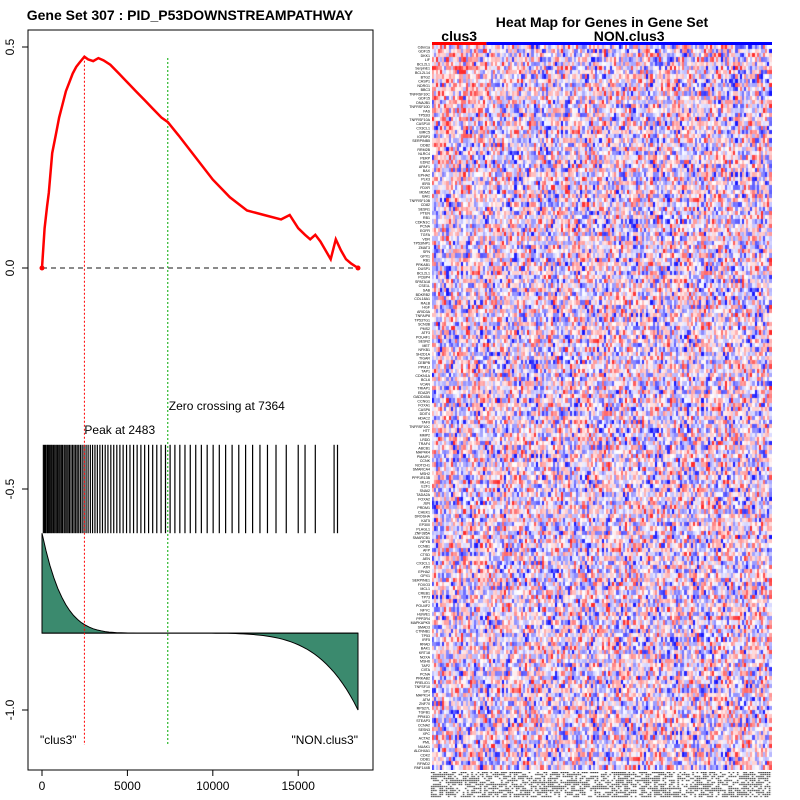  What do you see at coordinates (423, 606) in the screenshot?
I see `heatmap-row-label: POU4F2` at bounding box center [423, 606].